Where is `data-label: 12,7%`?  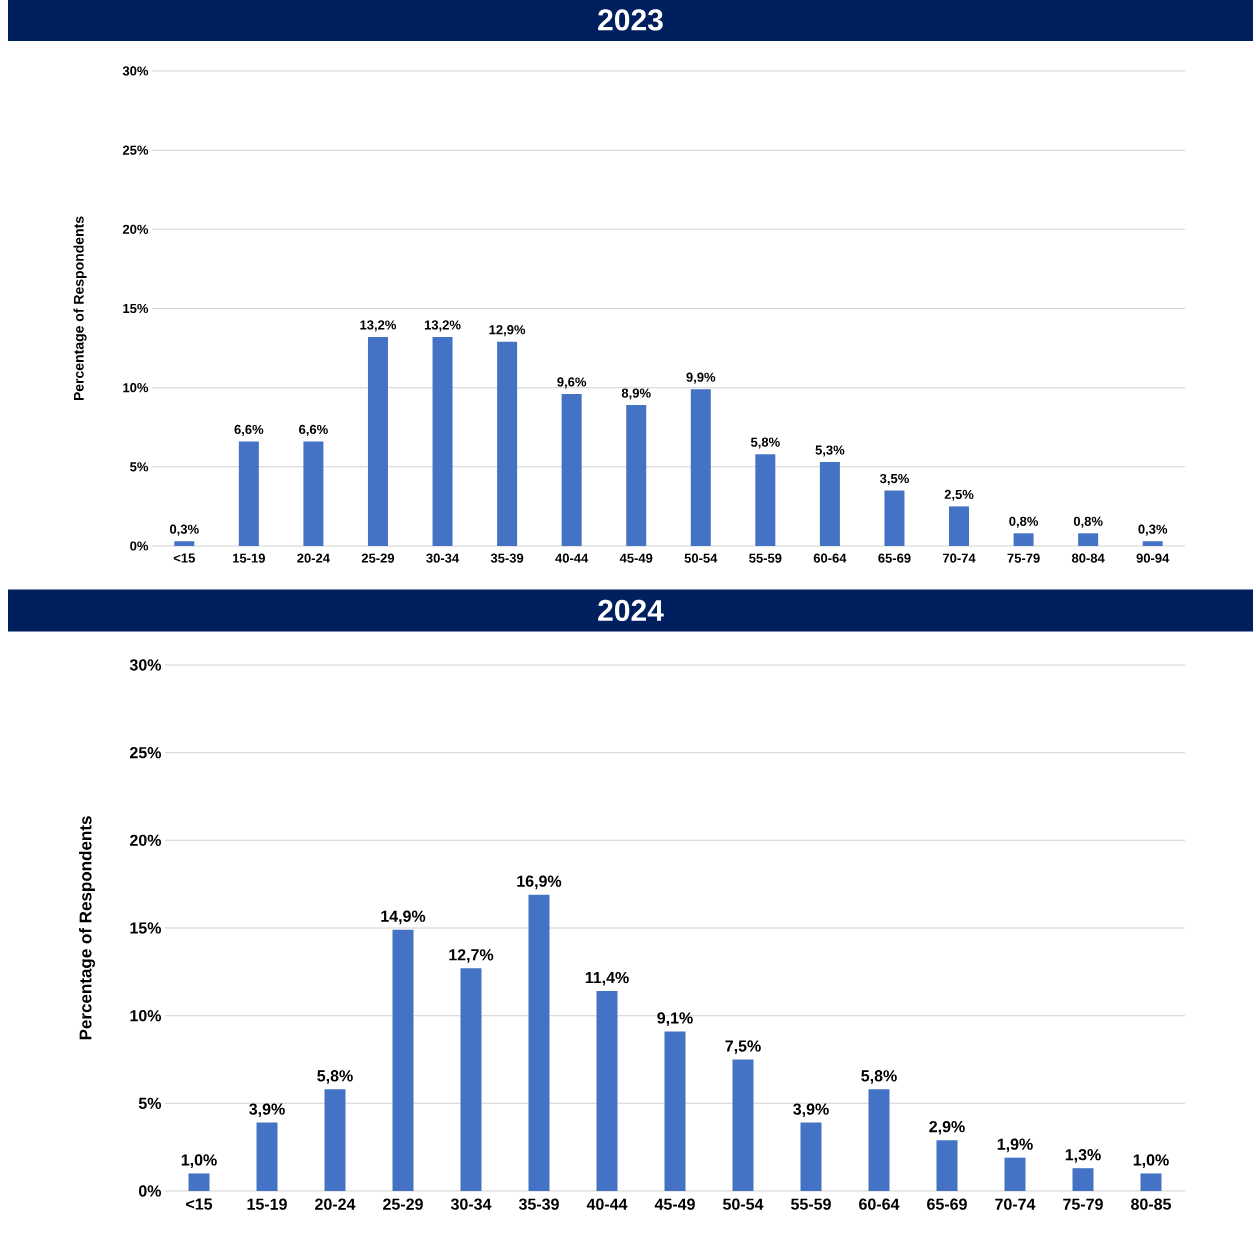
data-label: 12,7% is located at coordinates (471, 956).